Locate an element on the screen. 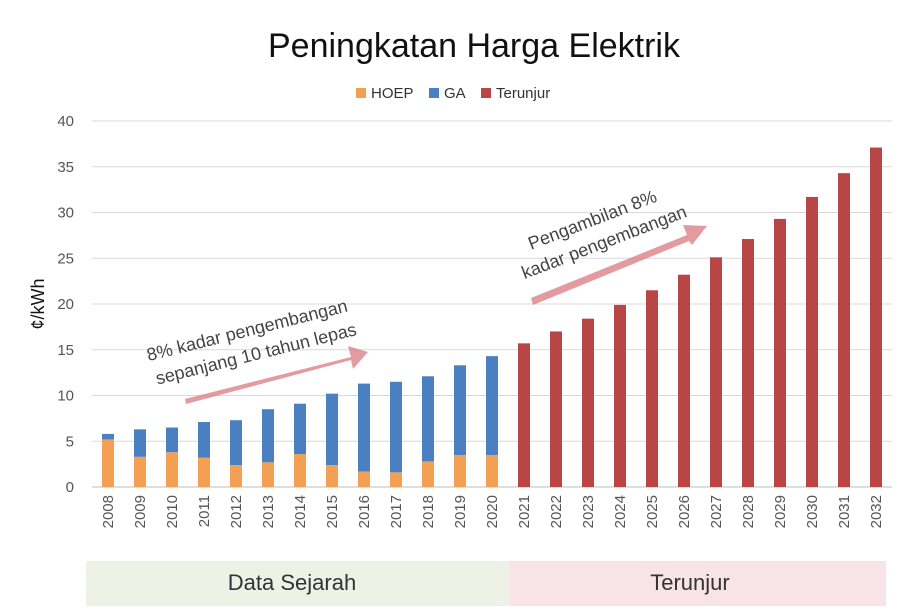  bar-hoep-2012 is located at coordinates (236, 476).